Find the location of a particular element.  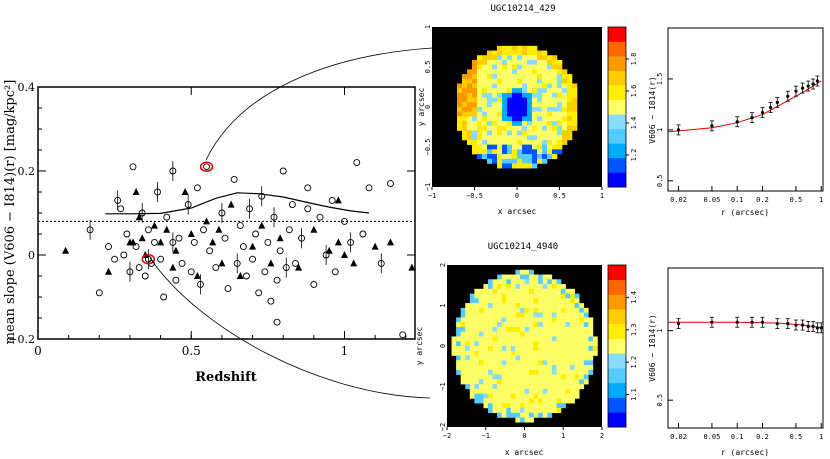

profile-y-tick-label: 1.5 is located at coordinates (660, 79).